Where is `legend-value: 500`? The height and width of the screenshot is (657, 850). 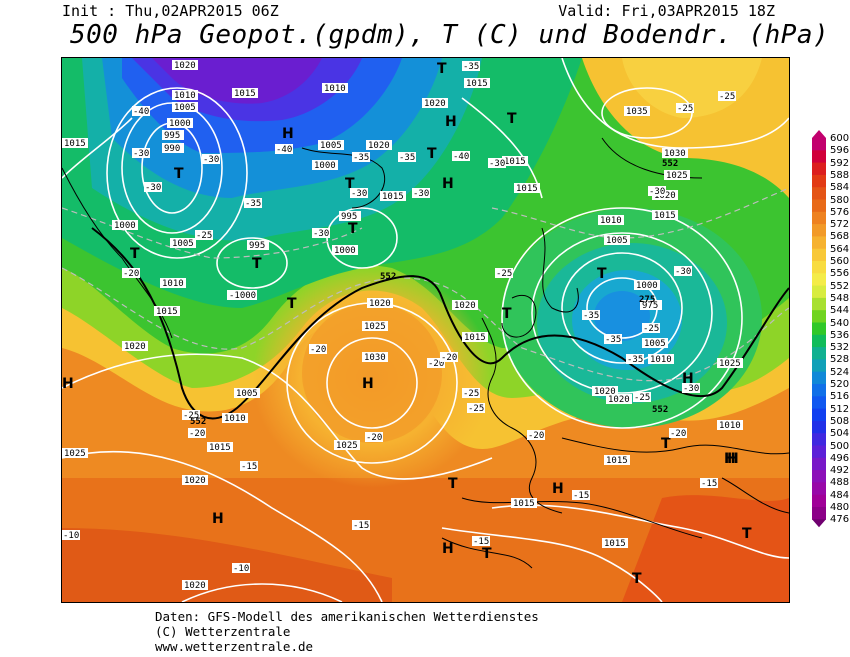 legend-value: 500 is located at coordinates (840, 446).